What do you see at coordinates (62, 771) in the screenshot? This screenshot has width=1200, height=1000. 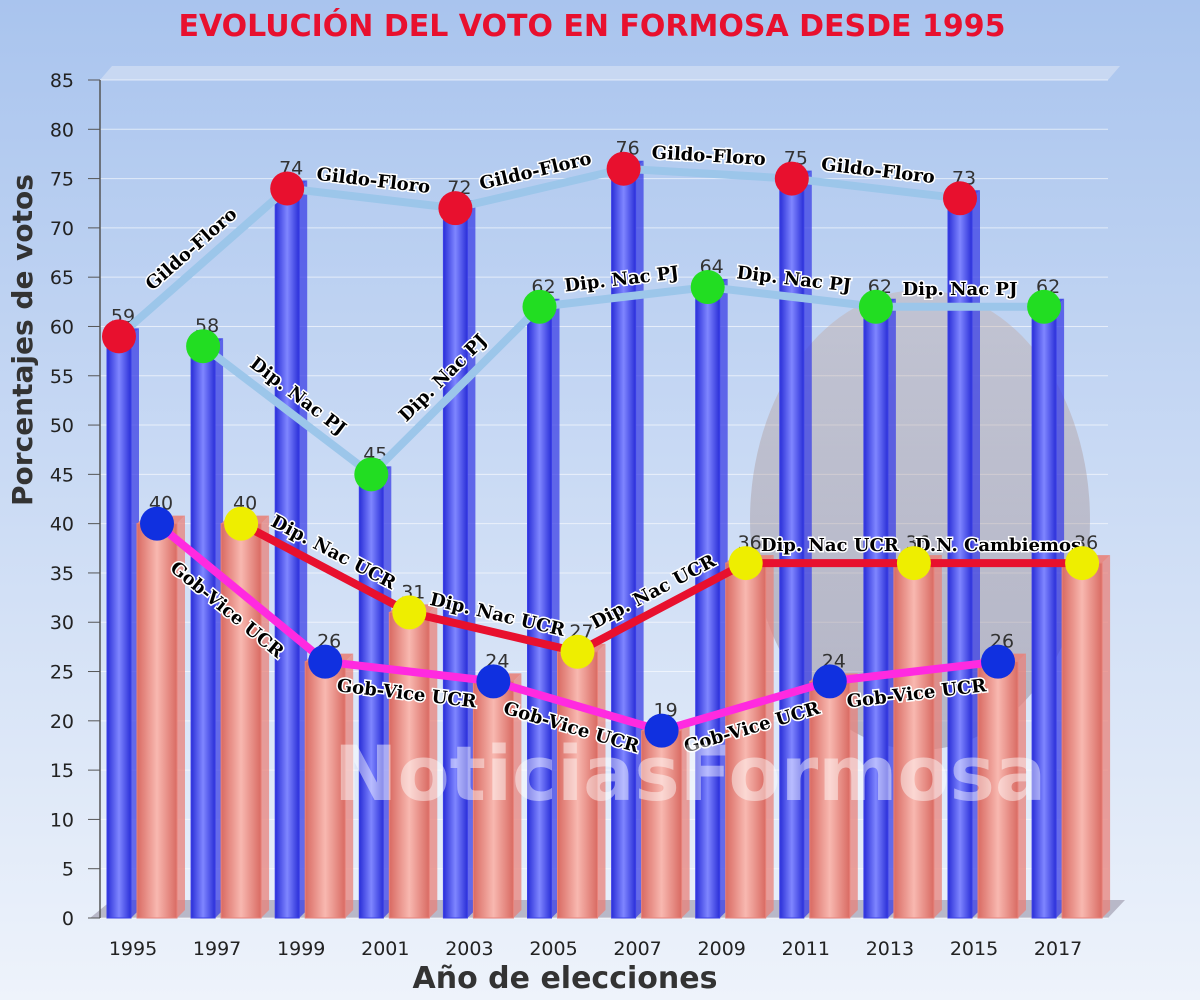 I see `y-tick-label: 15` at bounding box center [62, 771].